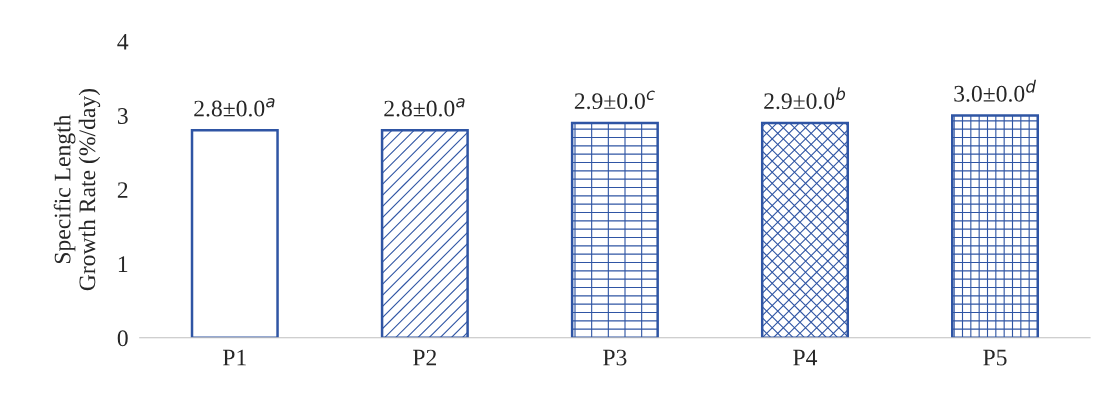 The width and height of the screenshot is (1118, 406). What do you see at coordinates (615, 357) in the screenshot?
I see `x-tick-label: P3` at bounding box center [615, 357].